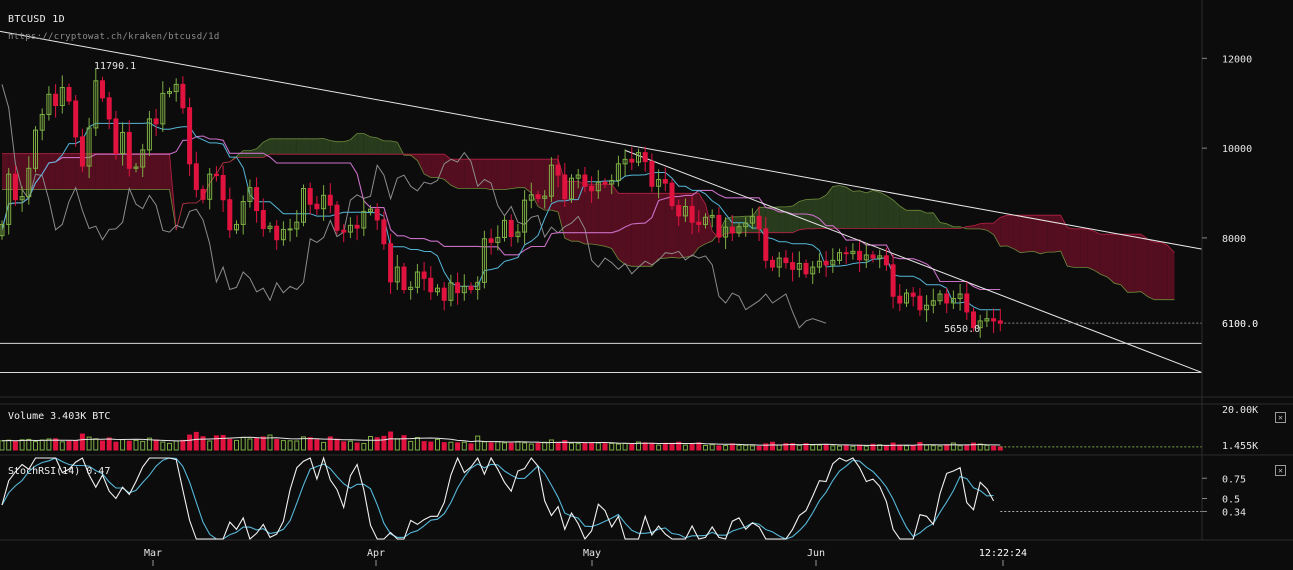 The image size is (1293, 570). What do you see at coordinates (1280, 470) in the screenshot?
I see `close-stoch-pane-icon: ✕` at bounding box center [1280, 470].